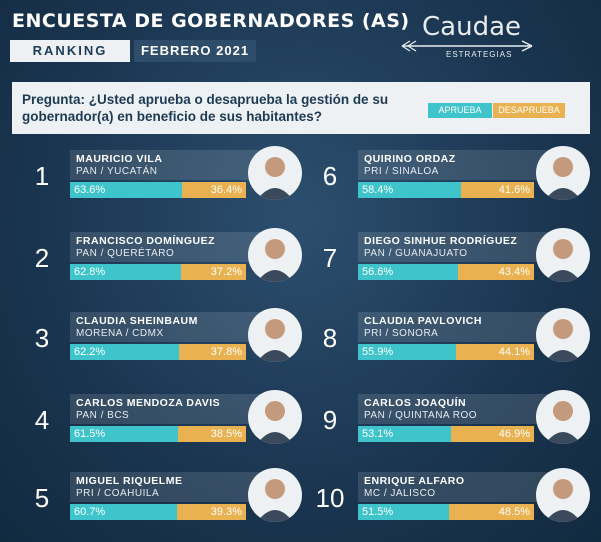  I want to click on approval-bar: 61.5% 38.5%, so click(158, 434).